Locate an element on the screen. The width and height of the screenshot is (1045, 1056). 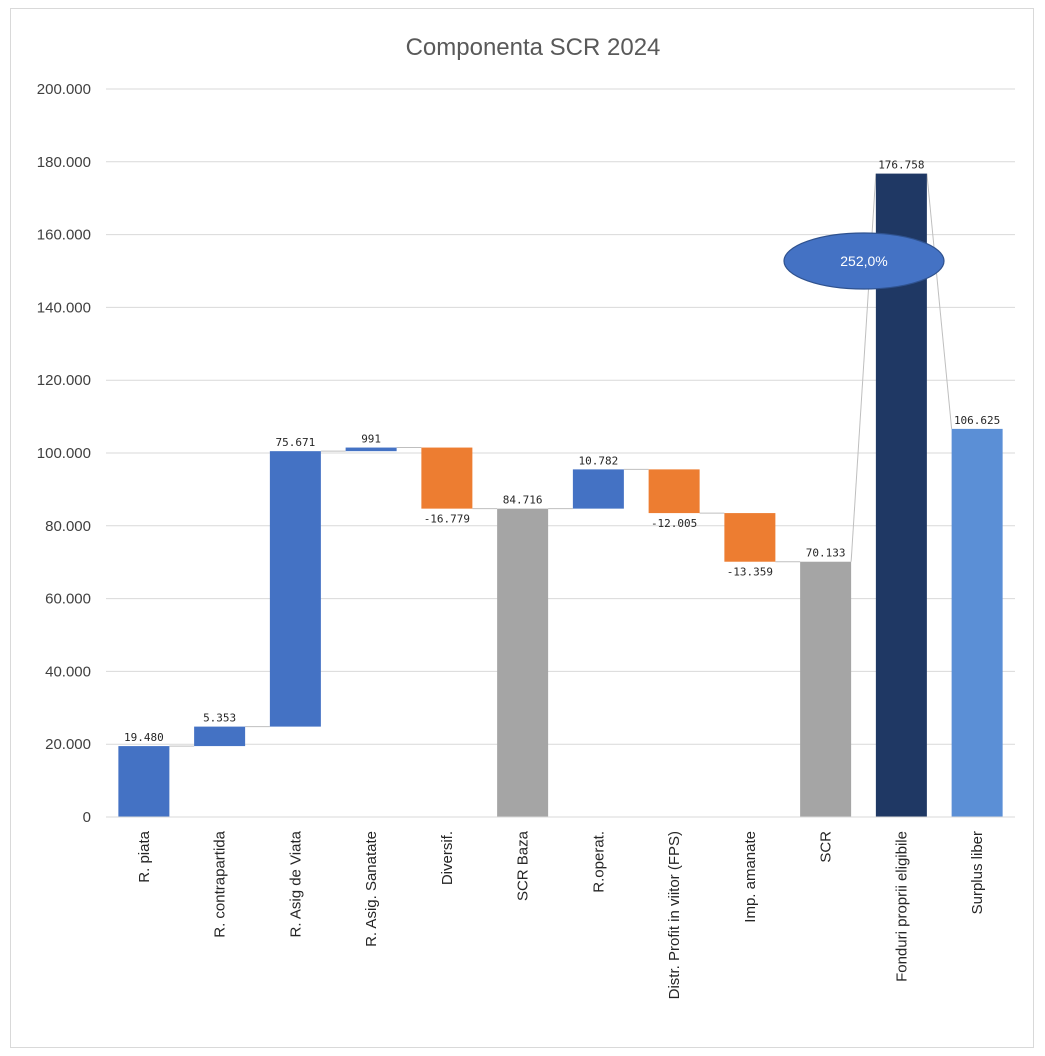
y-tick-label: 20.000 is located at coordinates (68, 744).